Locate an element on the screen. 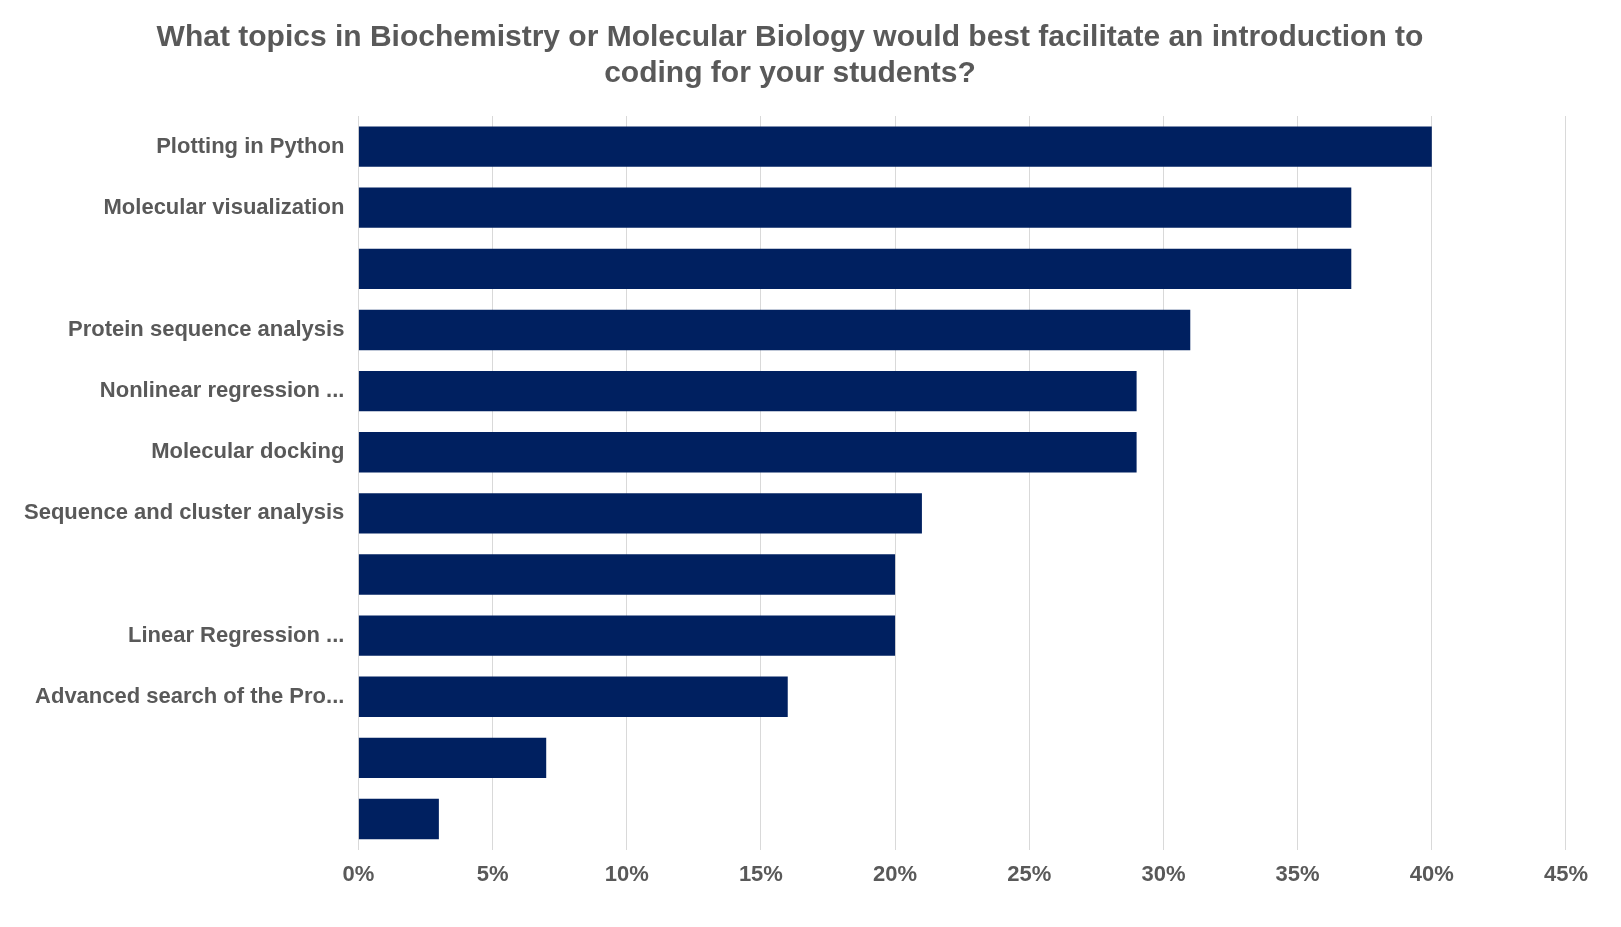  x-tick-label: 40% is located at coordinates (1431, 873).